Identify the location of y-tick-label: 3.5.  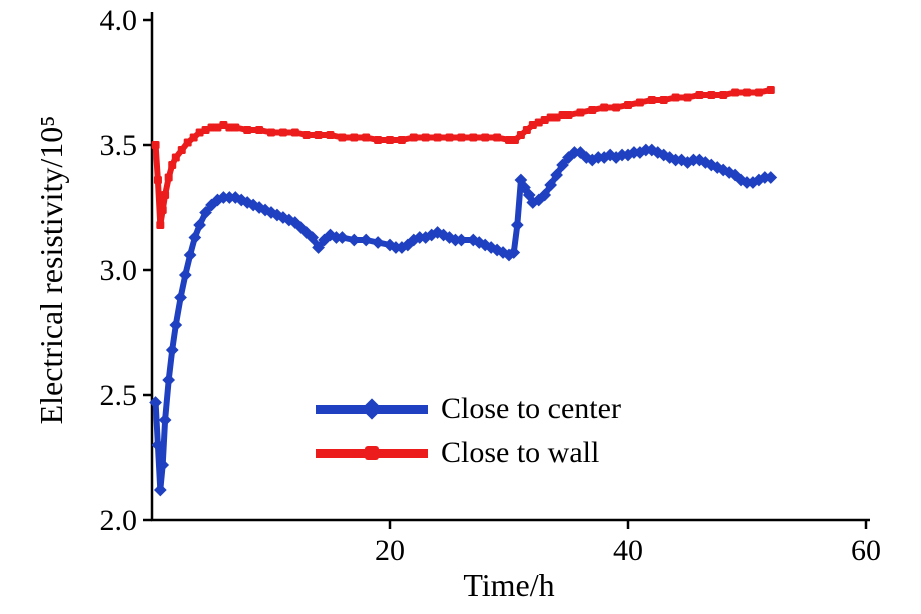
(119, 145).